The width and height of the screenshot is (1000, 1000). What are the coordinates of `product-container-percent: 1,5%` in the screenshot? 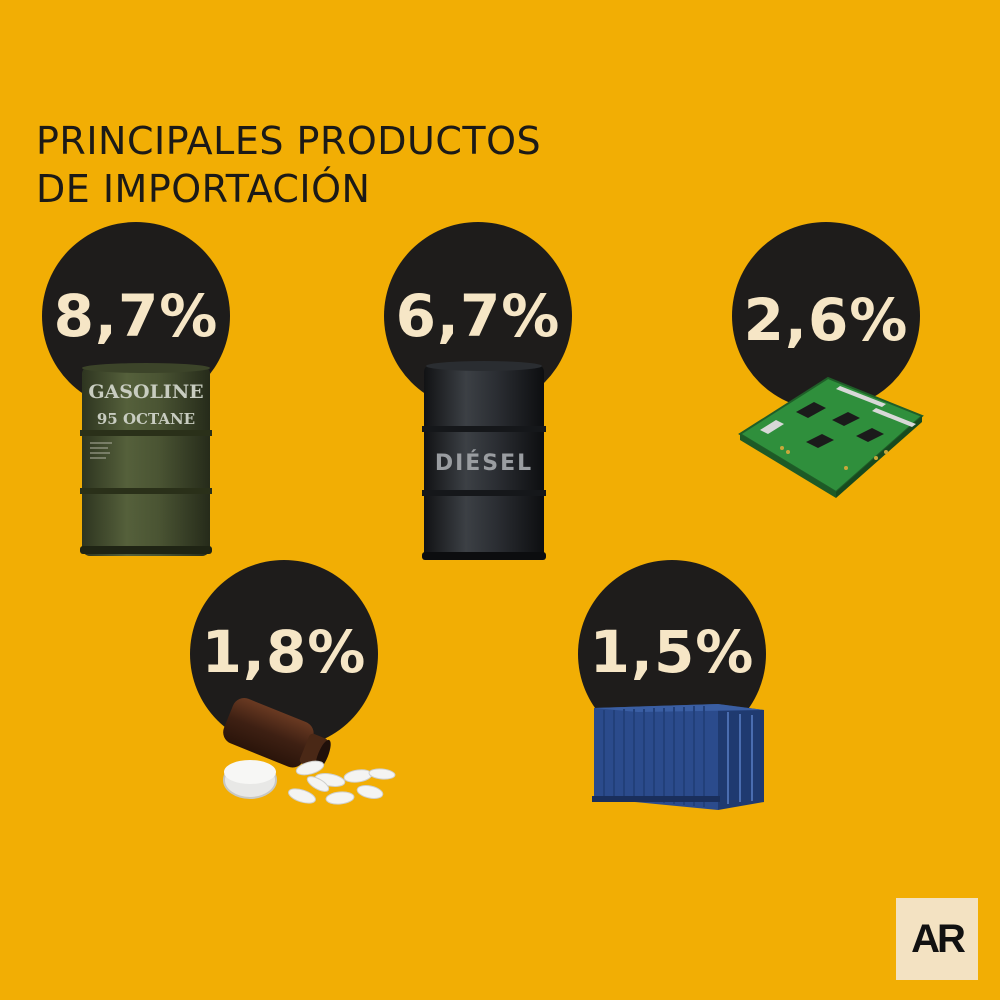 It's located at (672, 652).